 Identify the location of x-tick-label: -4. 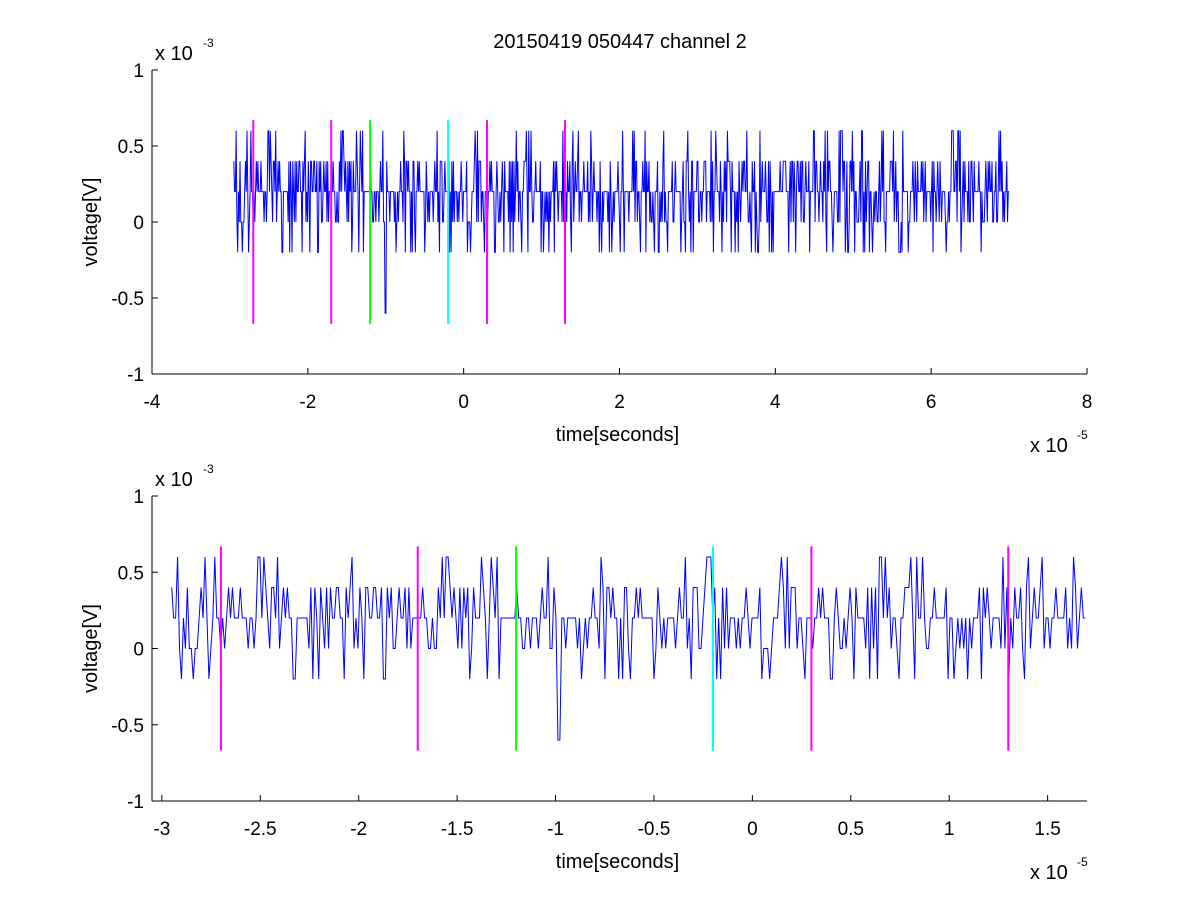
(152, 402).